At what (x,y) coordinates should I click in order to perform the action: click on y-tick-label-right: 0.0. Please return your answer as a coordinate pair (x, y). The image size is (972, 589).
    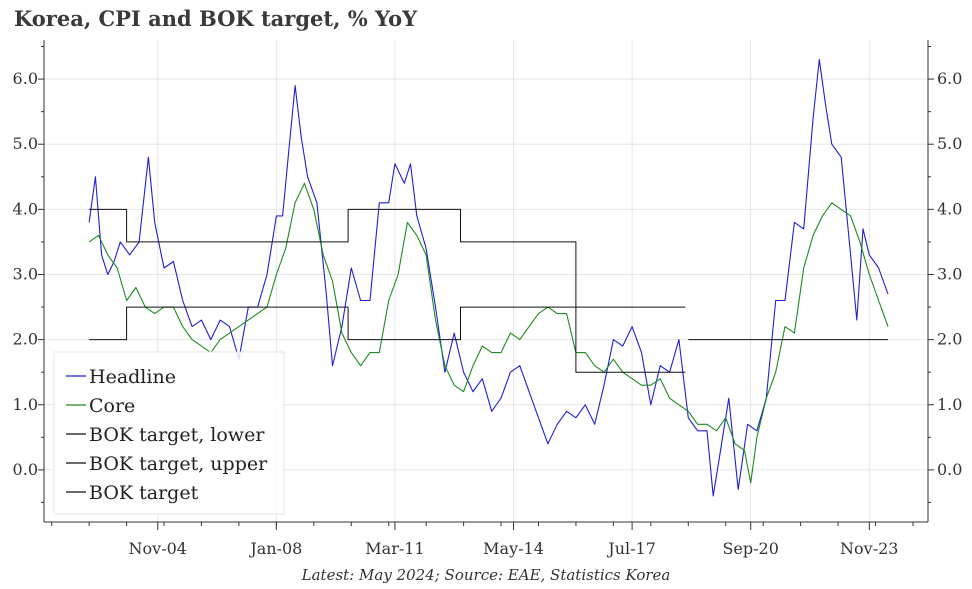
    Looking at the image, I should click on (949, 469).